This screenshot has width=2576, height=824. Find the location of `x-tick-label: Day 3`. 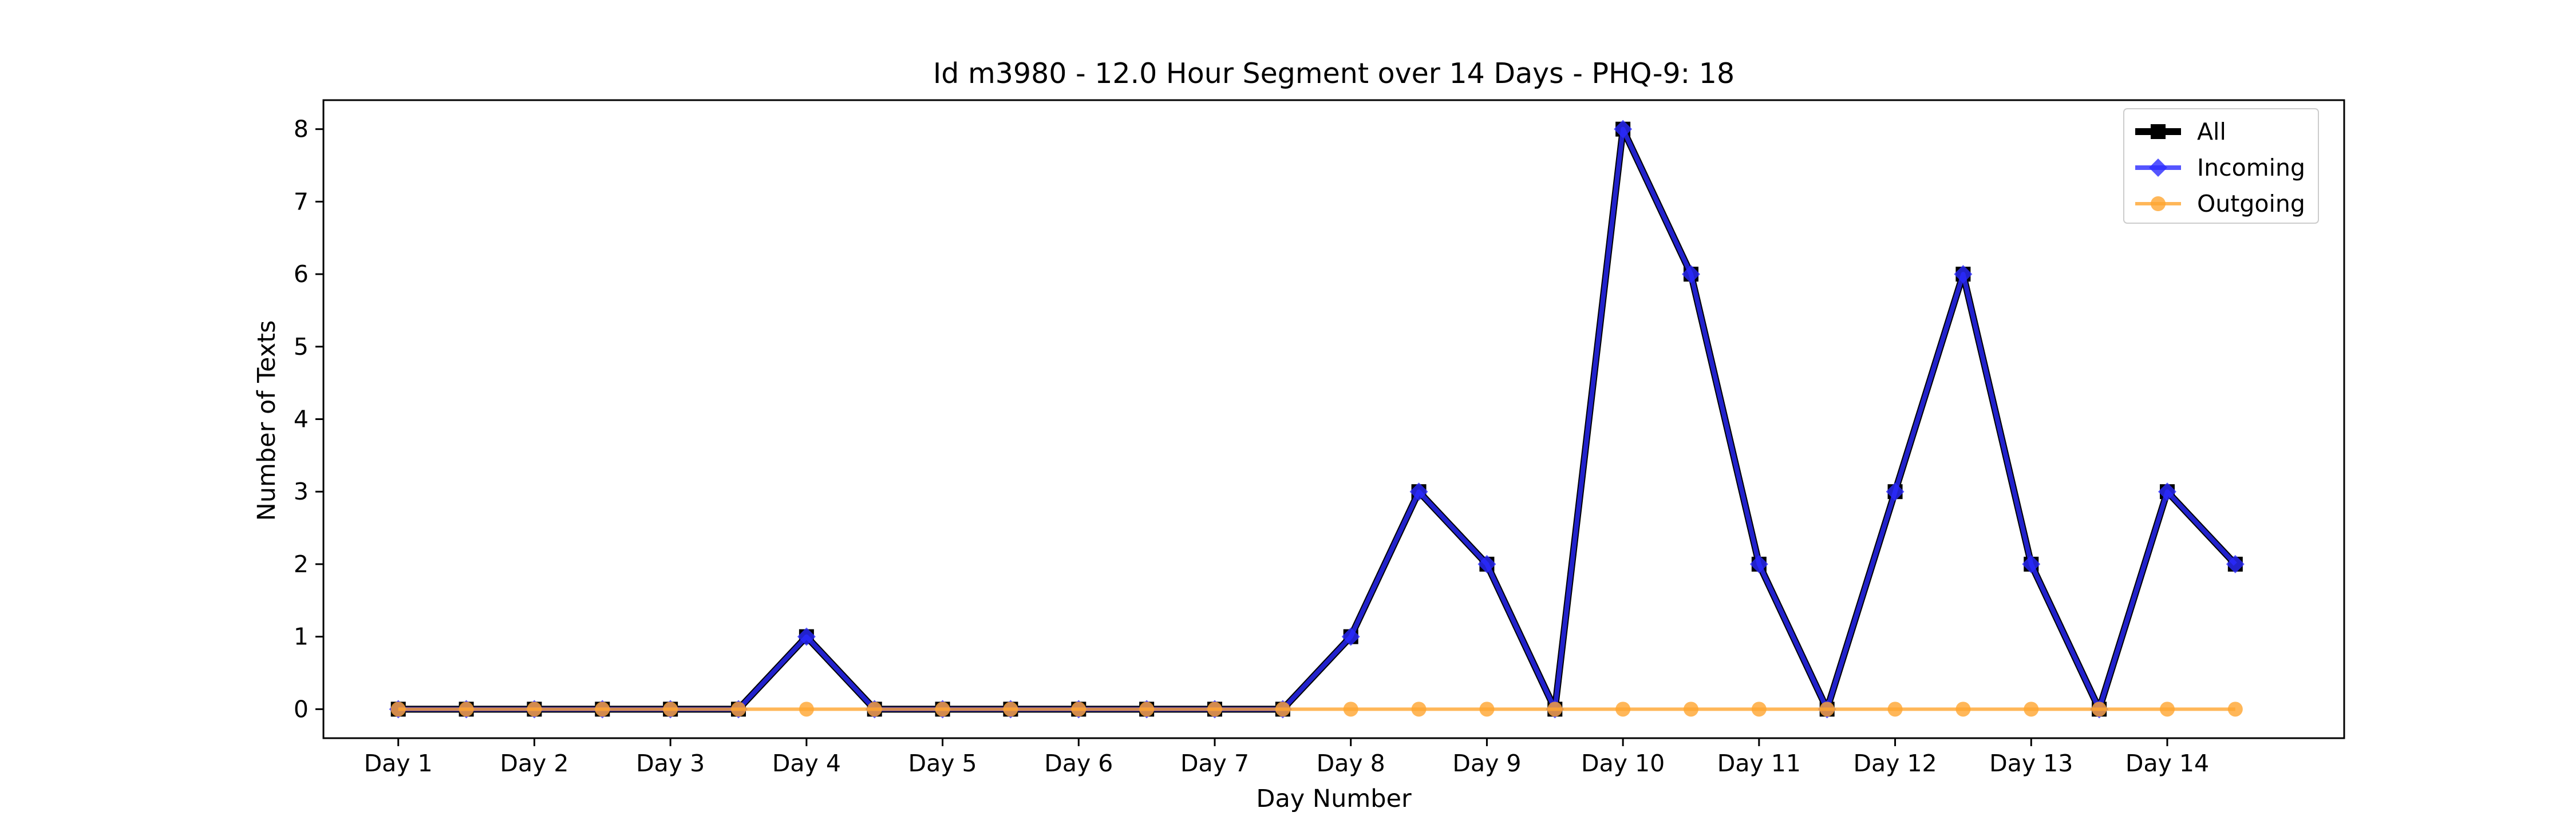

x-tick-label: Day 3 is located at coordinates (670, 763).